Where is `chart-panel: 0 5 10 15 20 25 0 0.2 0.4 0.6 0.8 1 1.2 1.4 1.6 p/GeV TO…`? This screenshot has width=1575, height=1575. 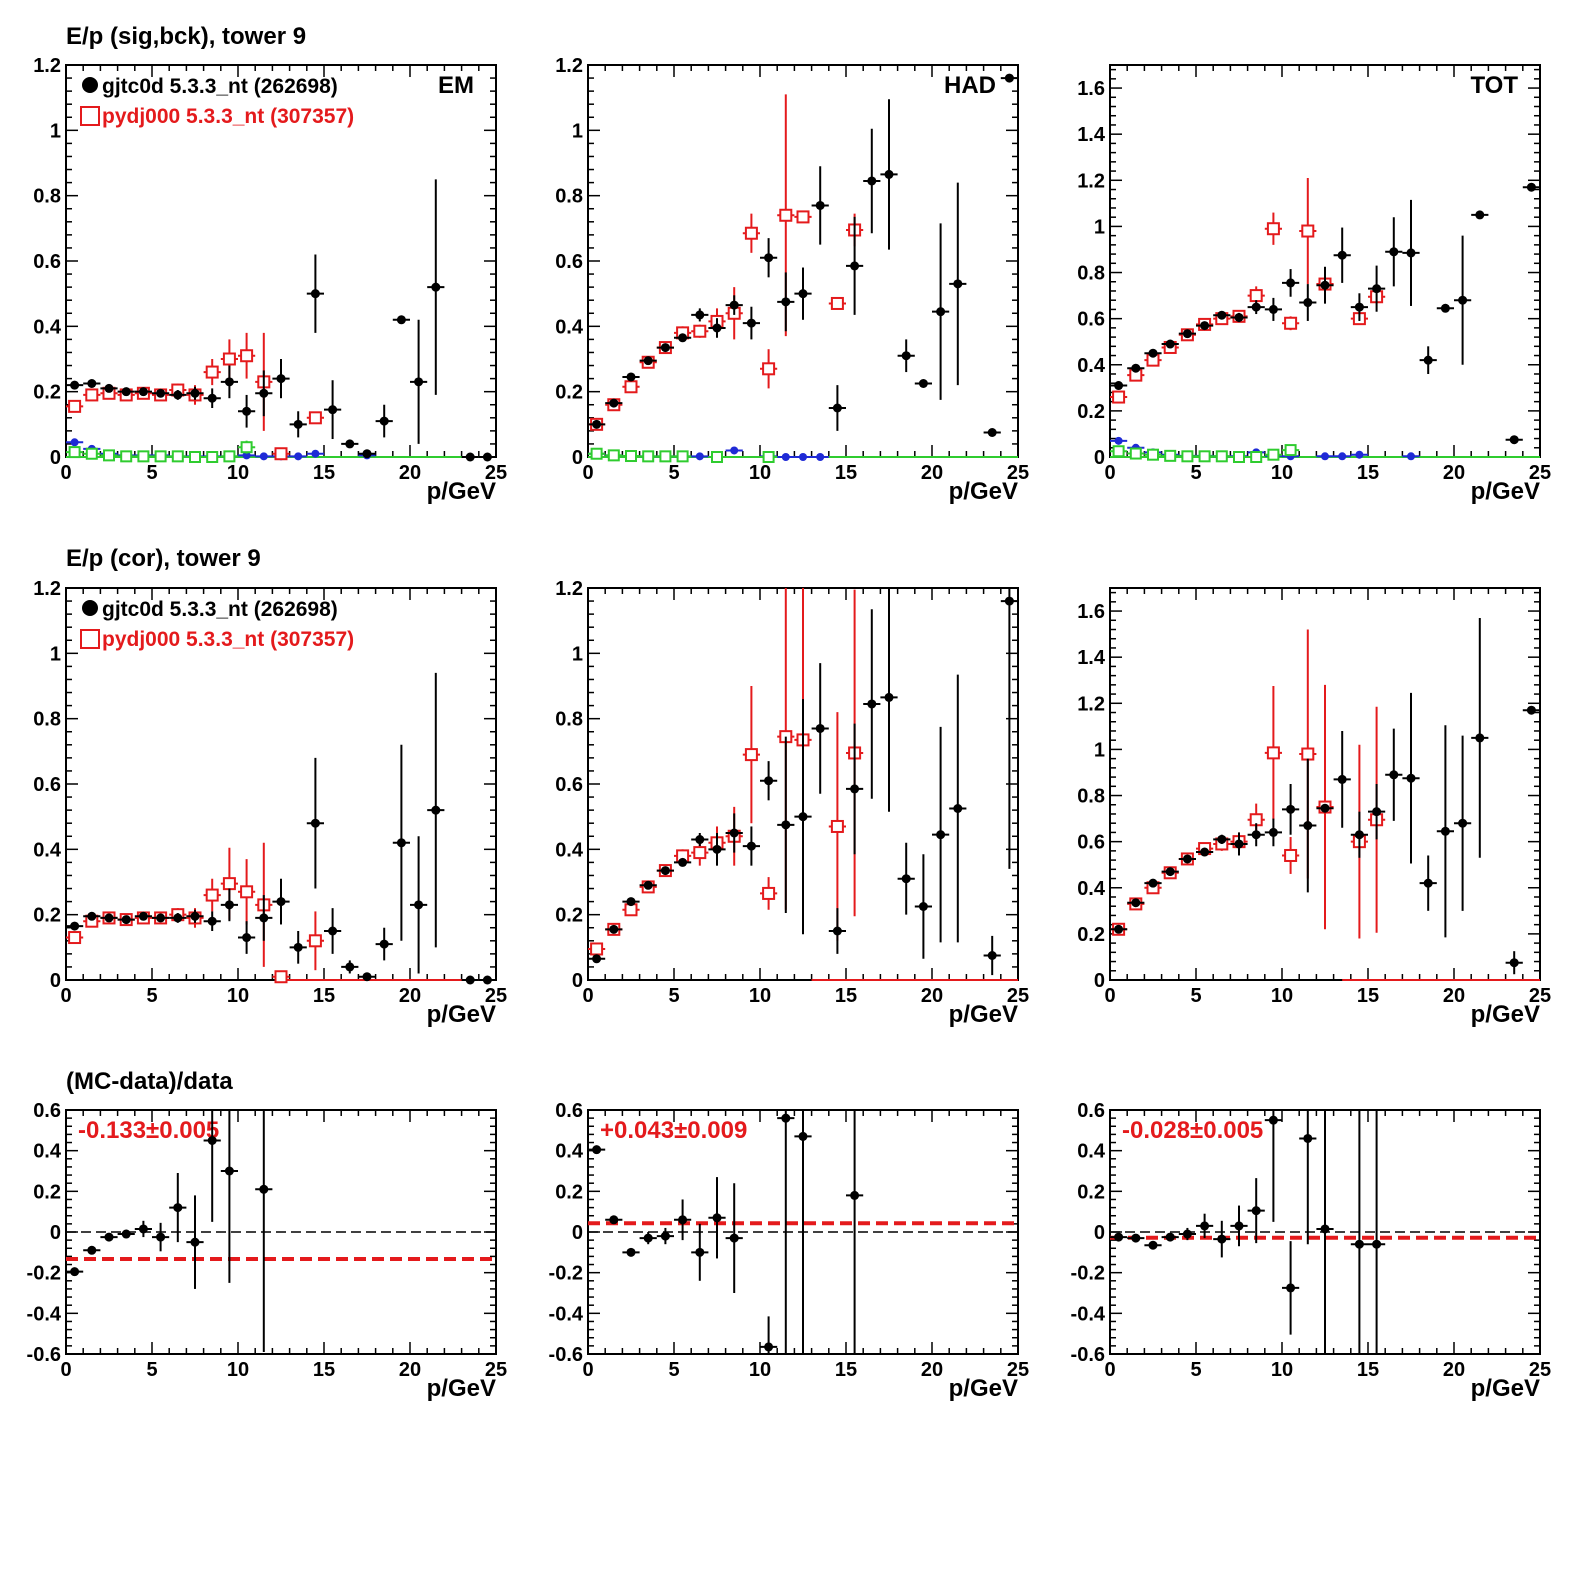 chart-panel: 0 5 10 15 20 25 0 0.2 0.4 0.6 0.8 1 1.2 1.4 1.6 p/GeV TO… is located at coordinates (1314, 284).